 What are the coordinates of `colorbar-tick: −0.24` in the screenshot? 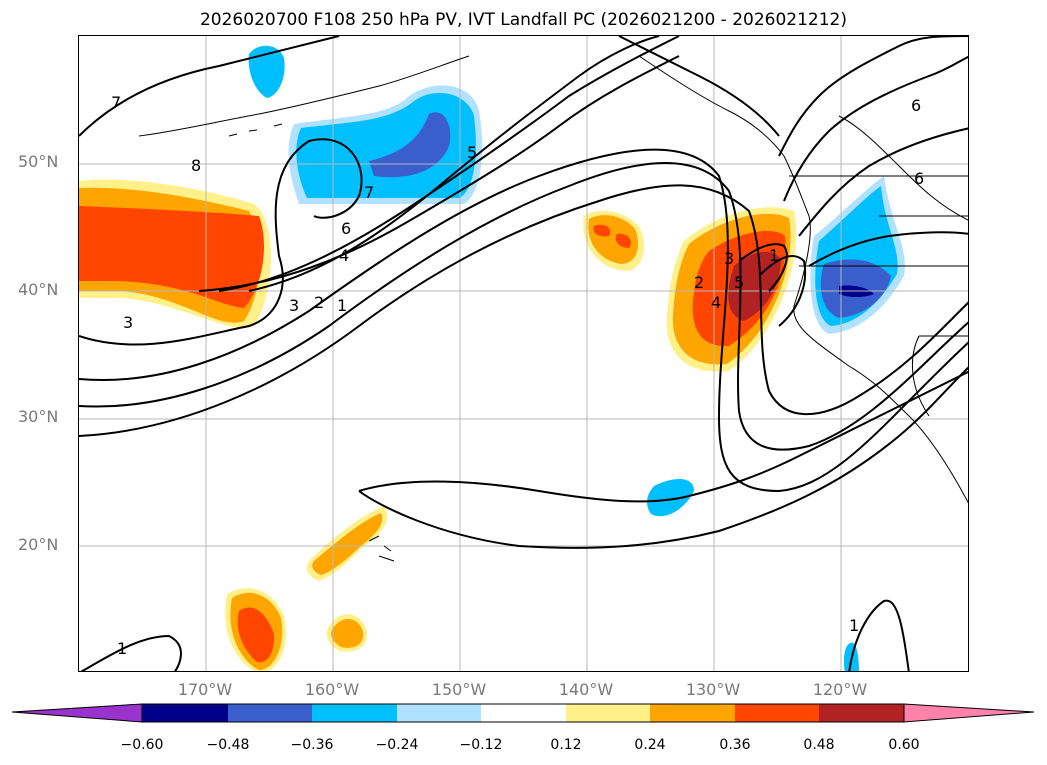 It's located at (397, 745).